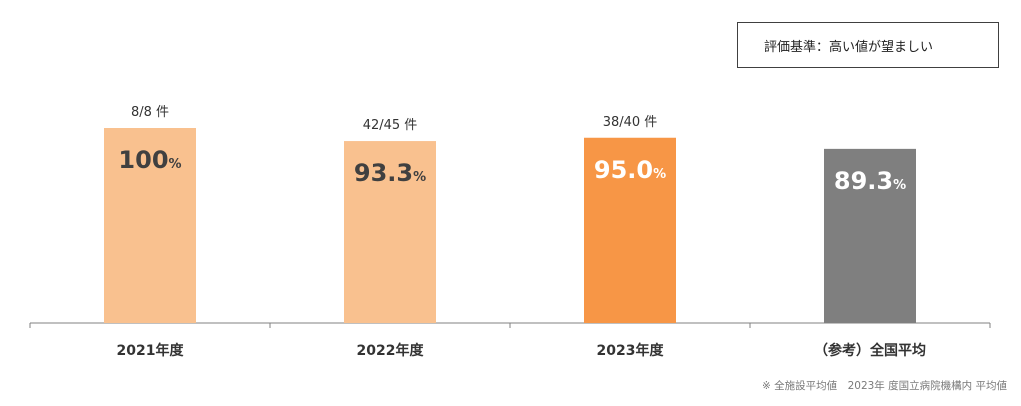 Image resolution: width=1021 pixels, height=406 pixels. What do you see at coordinates (383, 173) in the screenshot?
I see `data-label-value: 93.3` at bounding box center [383, 173].